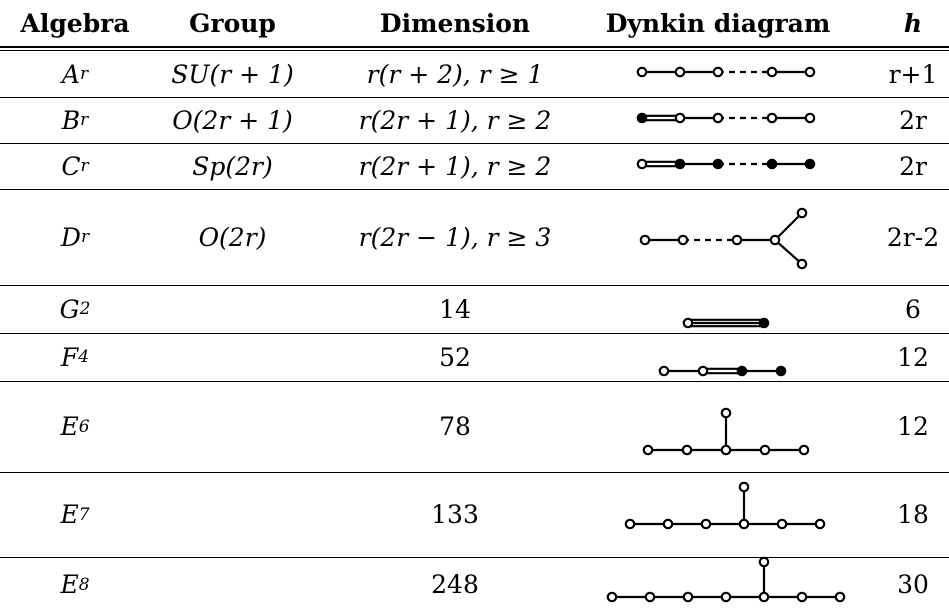  Describe the element at coordinates (913, 426) in the screenshot. I see `h-cell: 12` at that location.